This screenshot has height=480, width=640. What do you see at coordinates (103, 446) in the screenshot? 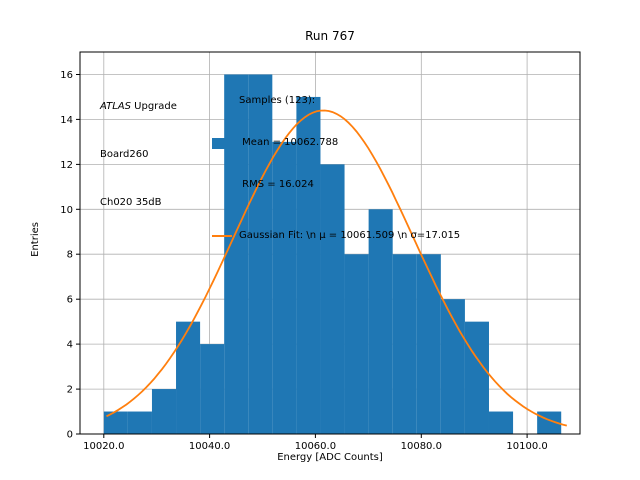
I see `x-tick-label: 10020.0` at bounding box center [103, 446].